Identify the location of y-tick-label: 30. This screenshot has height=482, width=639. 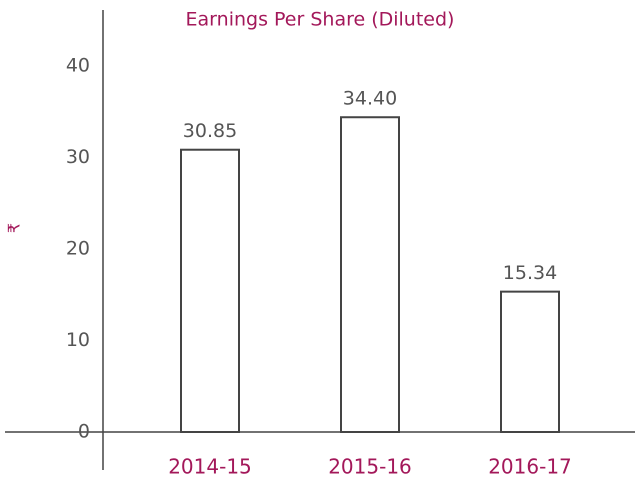
(78, 157).